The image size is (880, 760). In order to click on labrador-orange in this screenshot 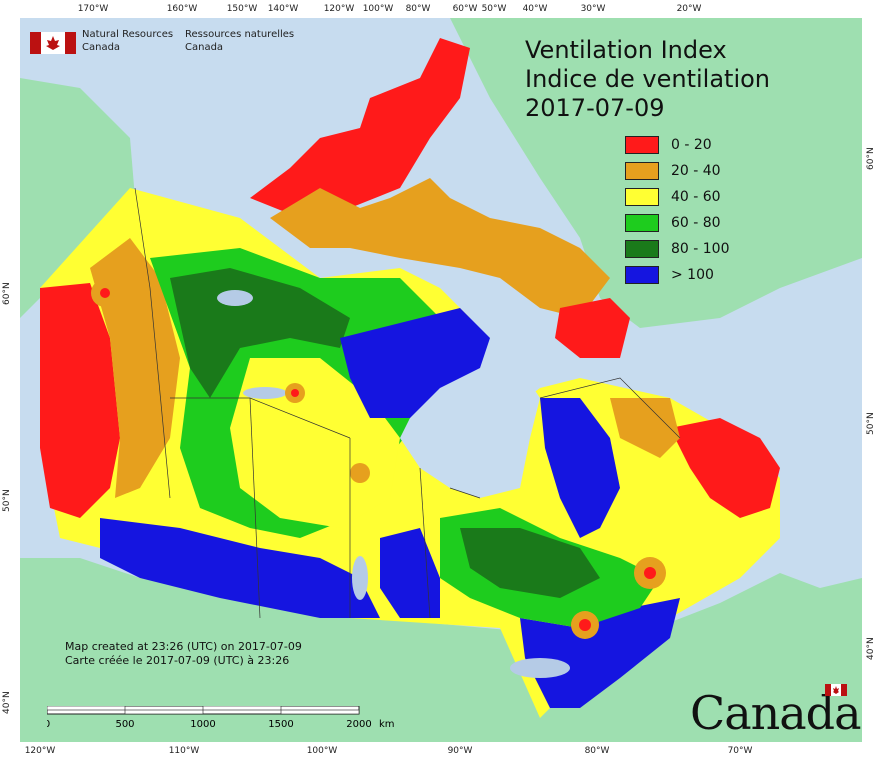, I will do `click(645, 428)`.